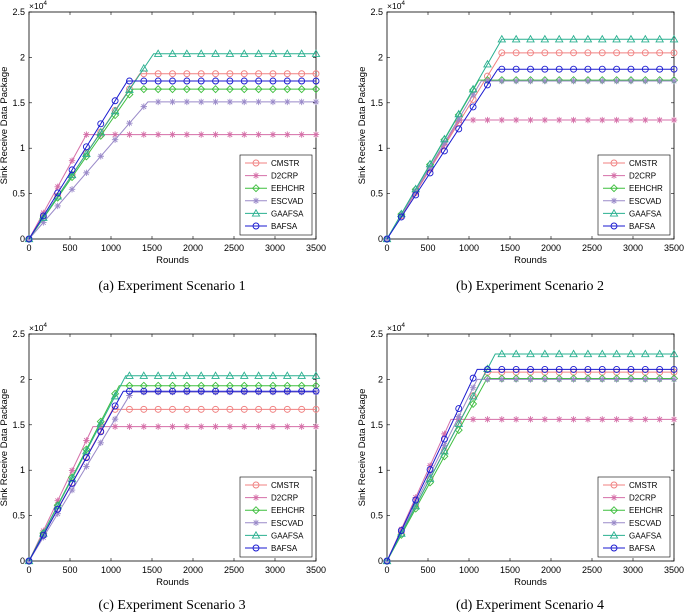 Image resolution: width=685 pixels, height=616 pixels. What do you see at coordinates (551, 248) in the screenshot?
I see `x-tick-label: 2000` at bounding box center [551, 248].